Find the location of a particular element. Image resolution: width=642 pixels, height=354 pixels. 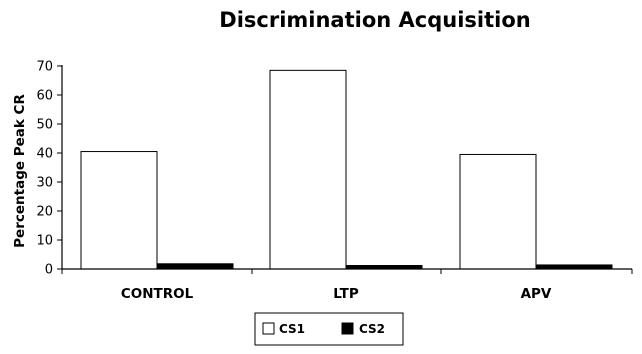

y-tick-label: 60 is located at coordinates (44, 96).